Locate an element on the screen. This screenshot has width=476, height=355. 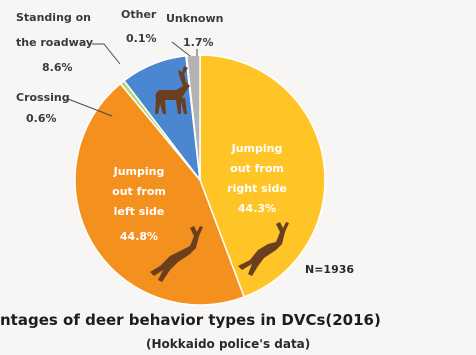
label-right-line1: Jumping is located at coordinates (257, 148).